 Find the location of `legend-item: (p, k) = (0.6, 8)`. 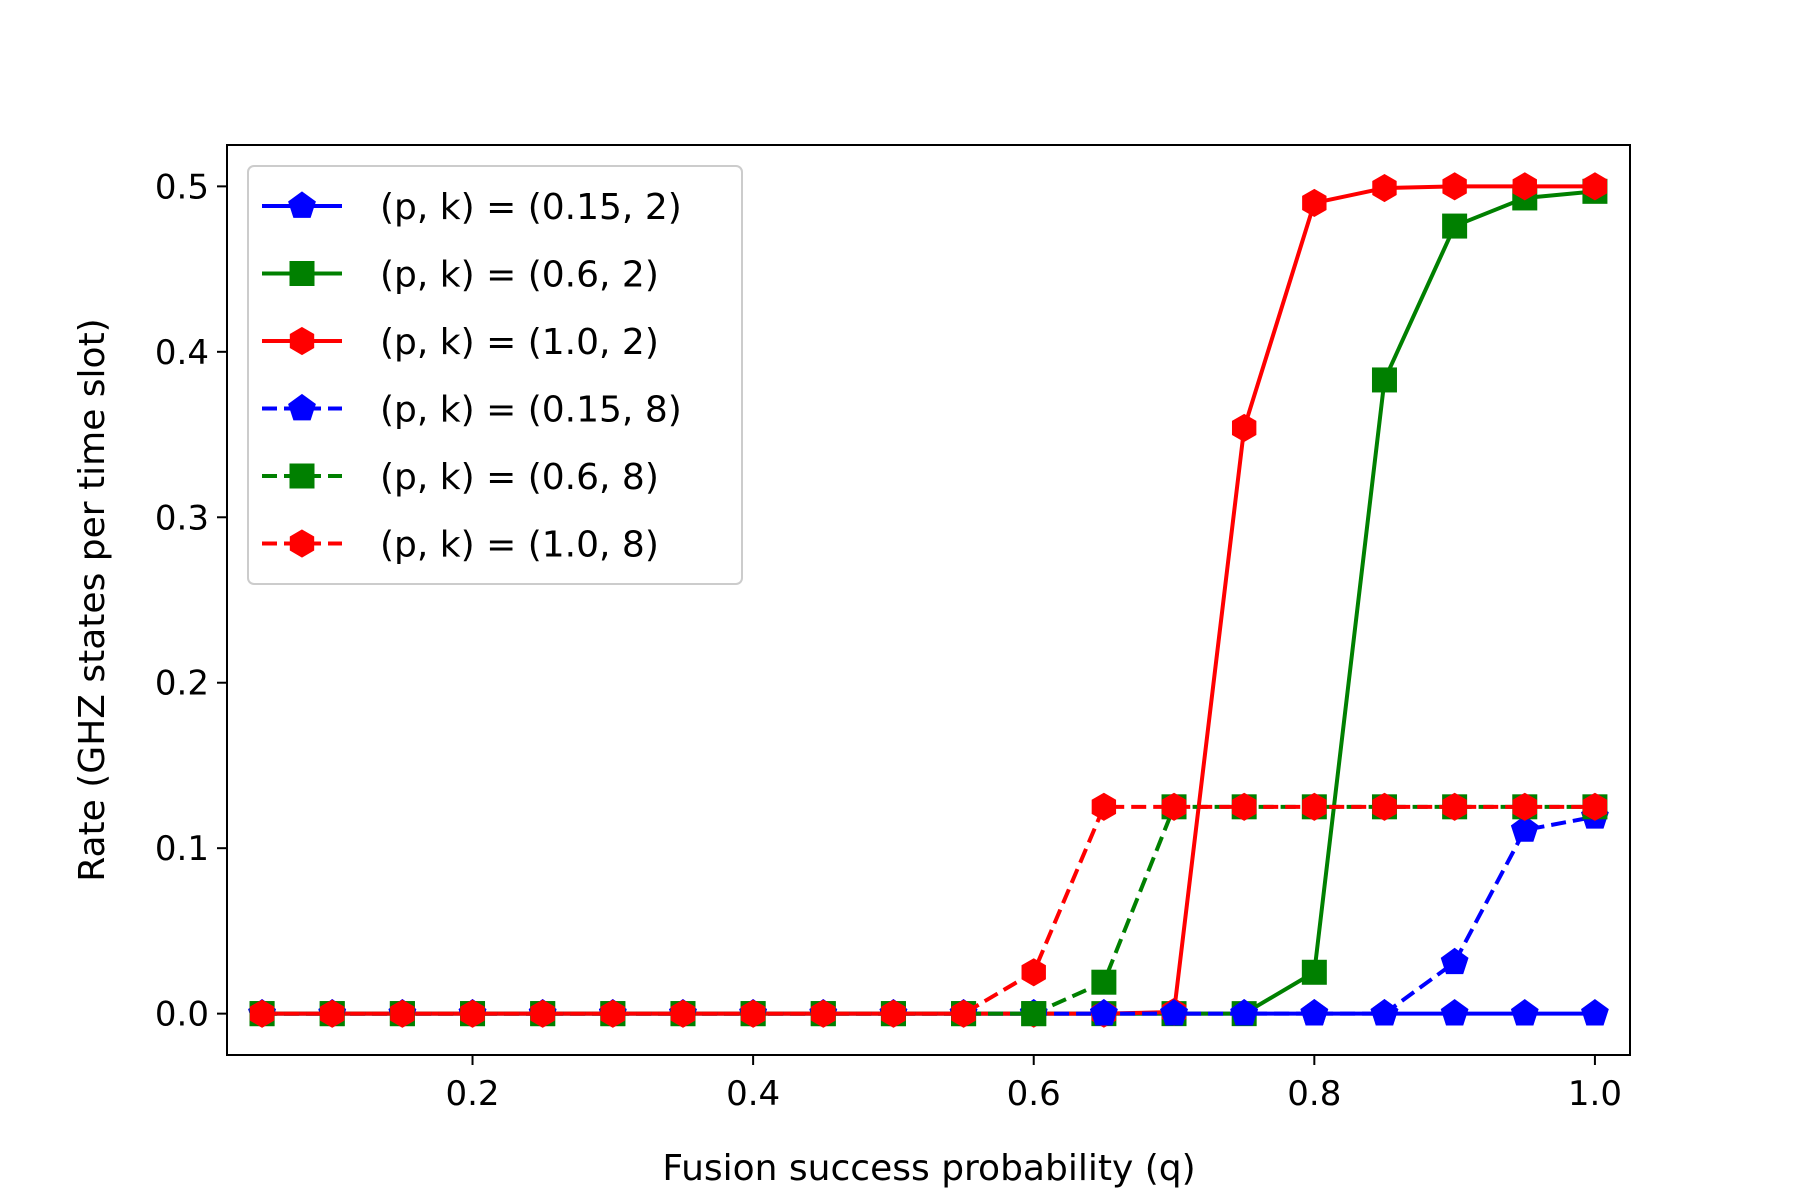

legend-item: (p, k) = (0.6, 8) is located at coordinates (460, 477).